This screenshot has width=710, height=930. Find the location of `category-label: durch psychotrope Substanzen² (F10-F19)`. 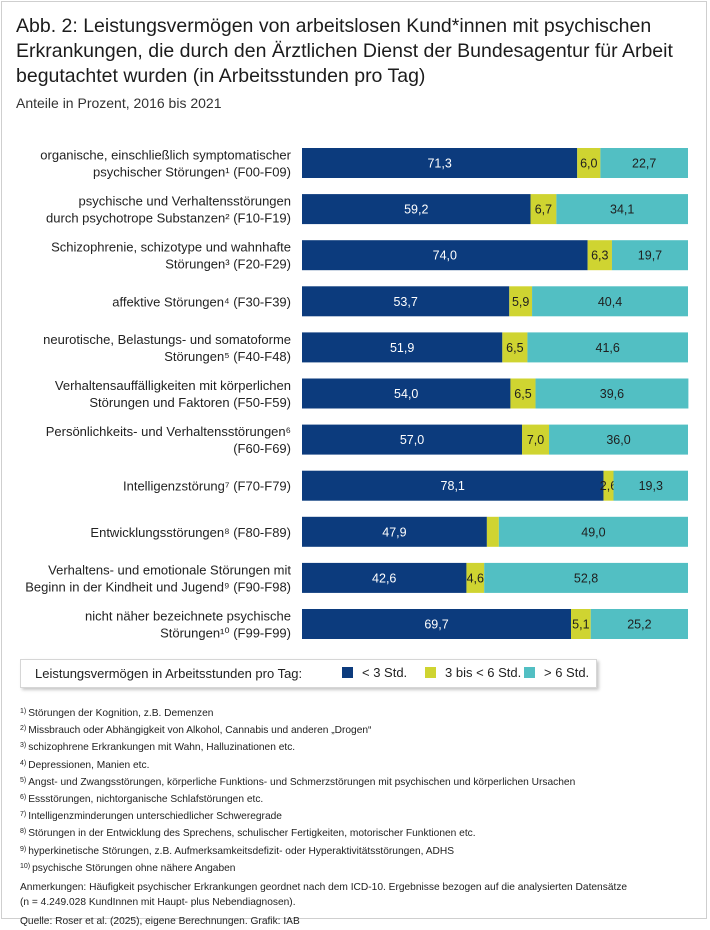

category-label: durch psychotrope Substanzen² (F10-F19) is located at coordinates (168, 218).